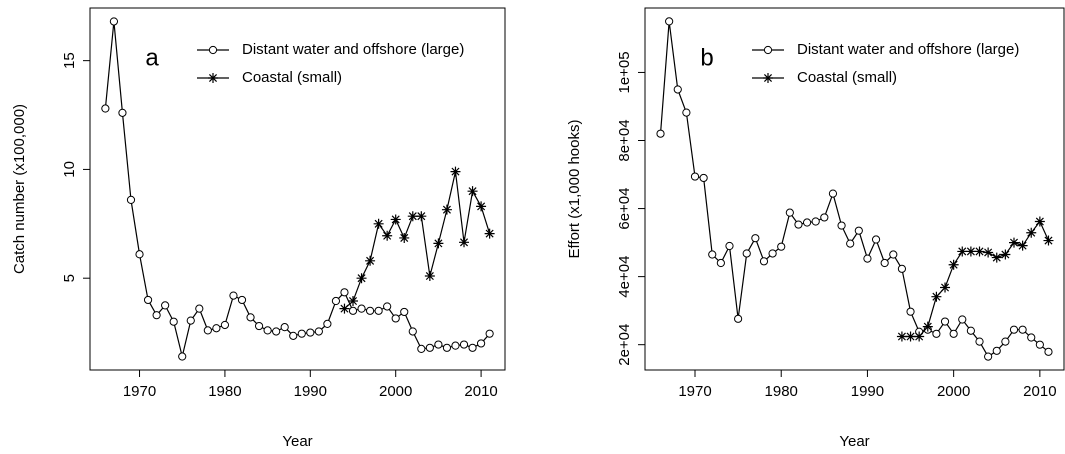 The height and width of the screenshot is (454, 1065). Describe the element at coordinates (624, 277) in the screenshot. I see `y-tick-label: 4e+04` at that location.